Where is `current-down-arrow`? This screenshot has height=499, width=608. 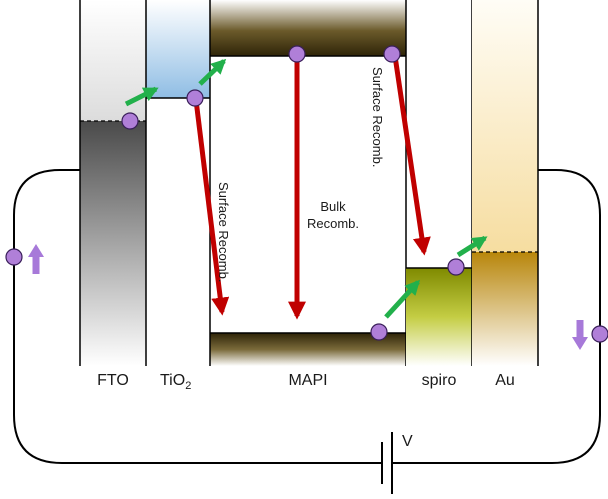
current-down-arrow is located at coordinates (580, 335).